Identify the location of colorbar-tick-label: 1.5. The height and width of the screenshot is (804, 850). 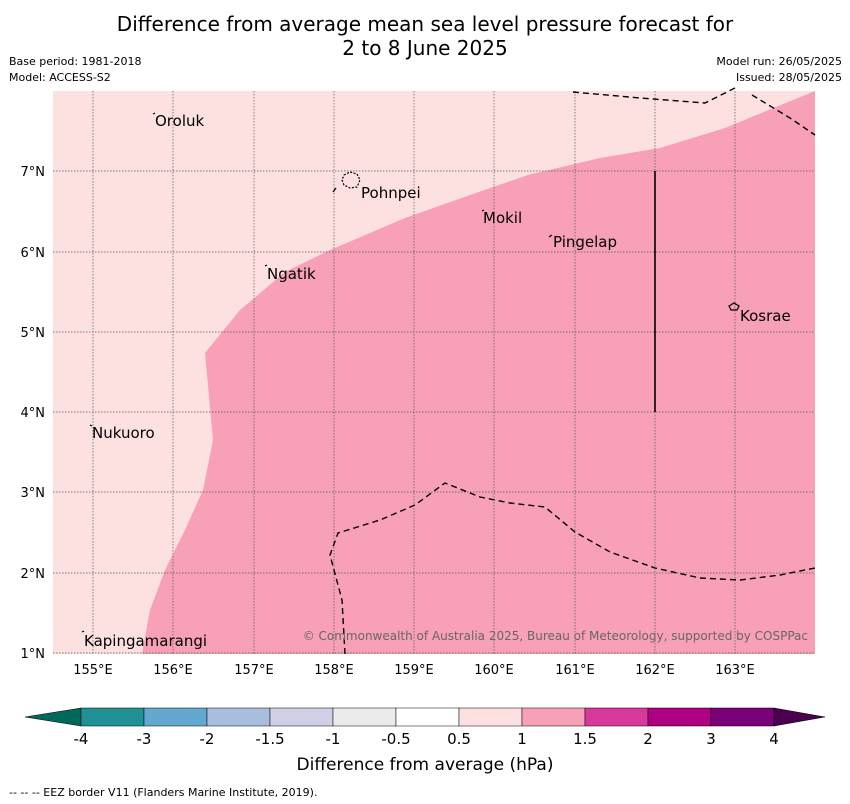
(585, 739).